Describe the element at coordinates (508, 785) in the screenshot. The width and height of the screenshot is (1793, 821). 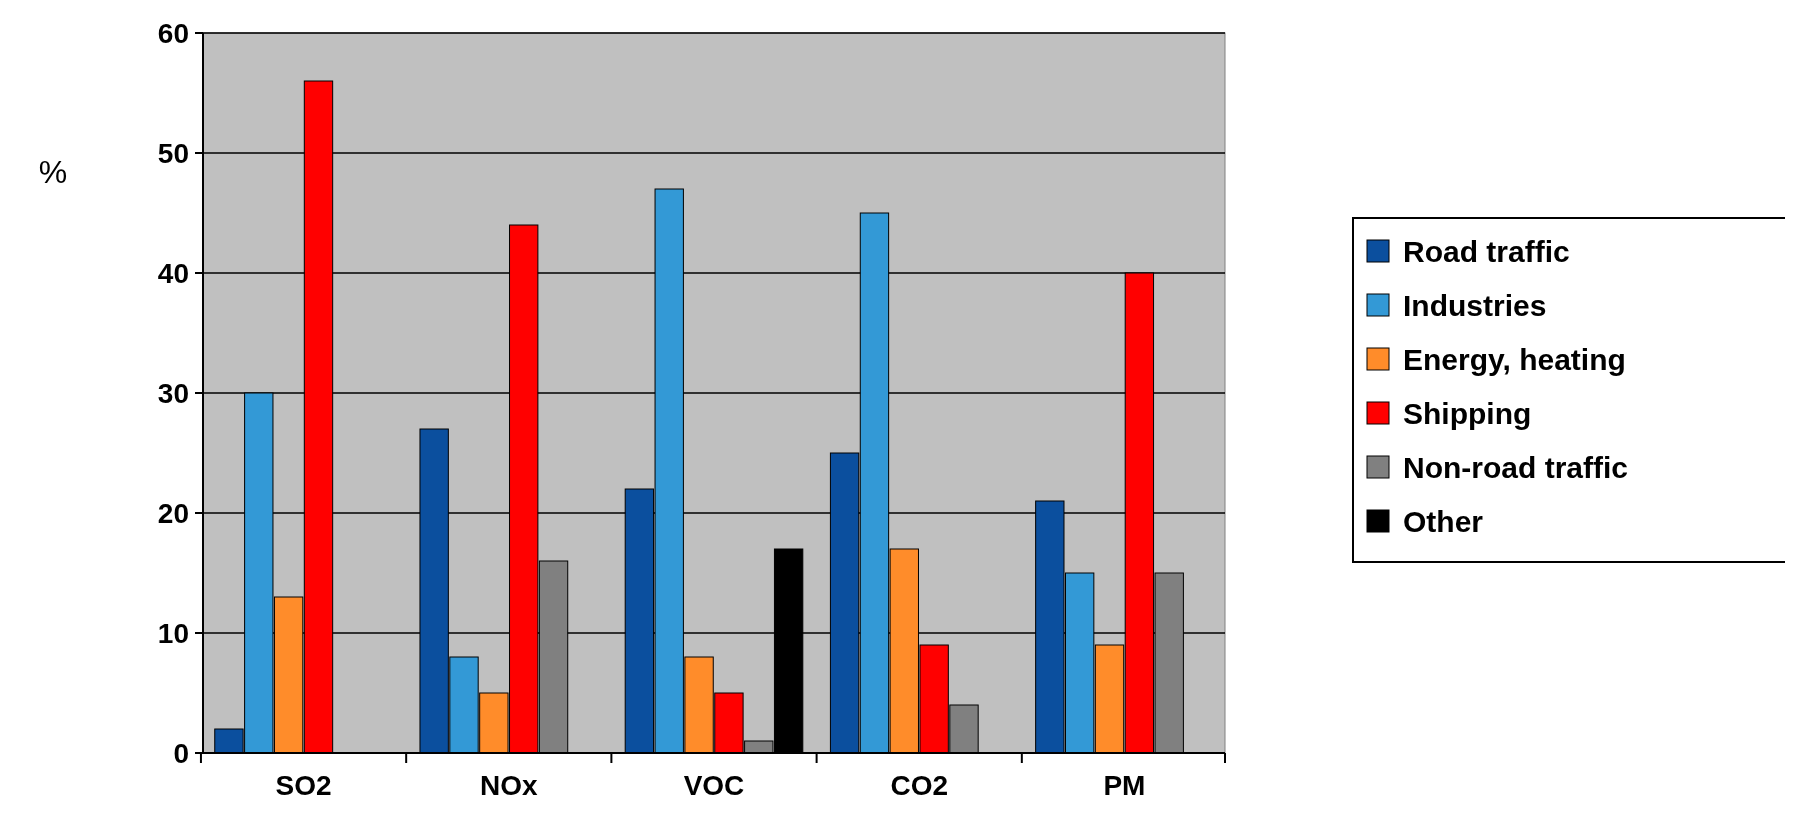
I see `x-tick-label: NOx` at that location.